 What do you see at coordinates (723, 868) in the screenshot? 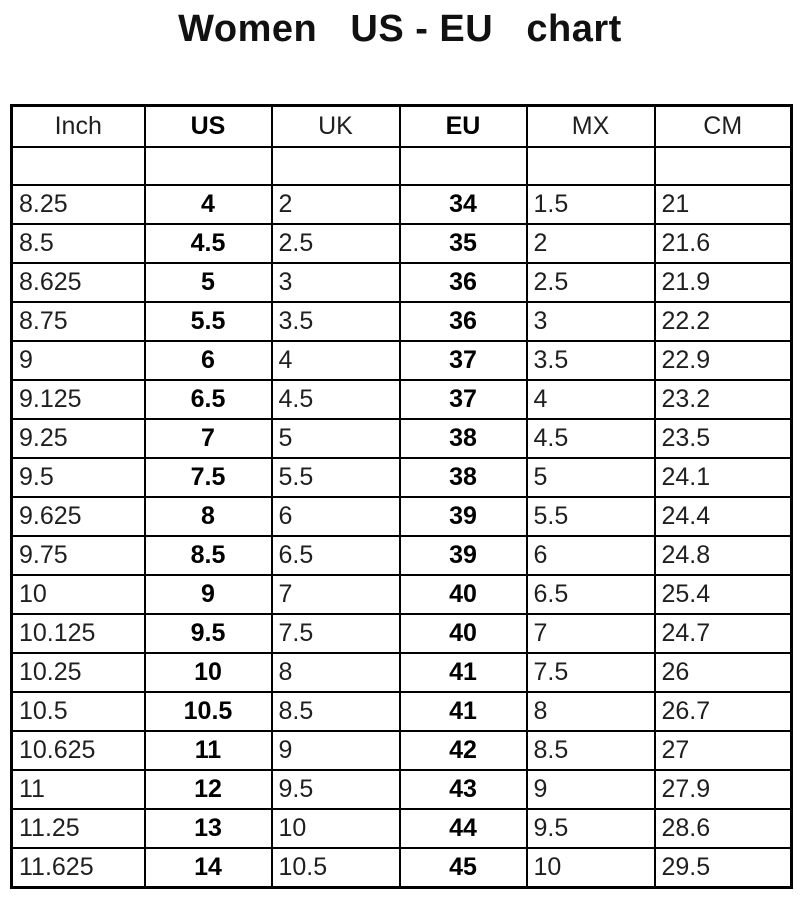
I see `table-cell: 29.5` at bounding box center [723, 868].